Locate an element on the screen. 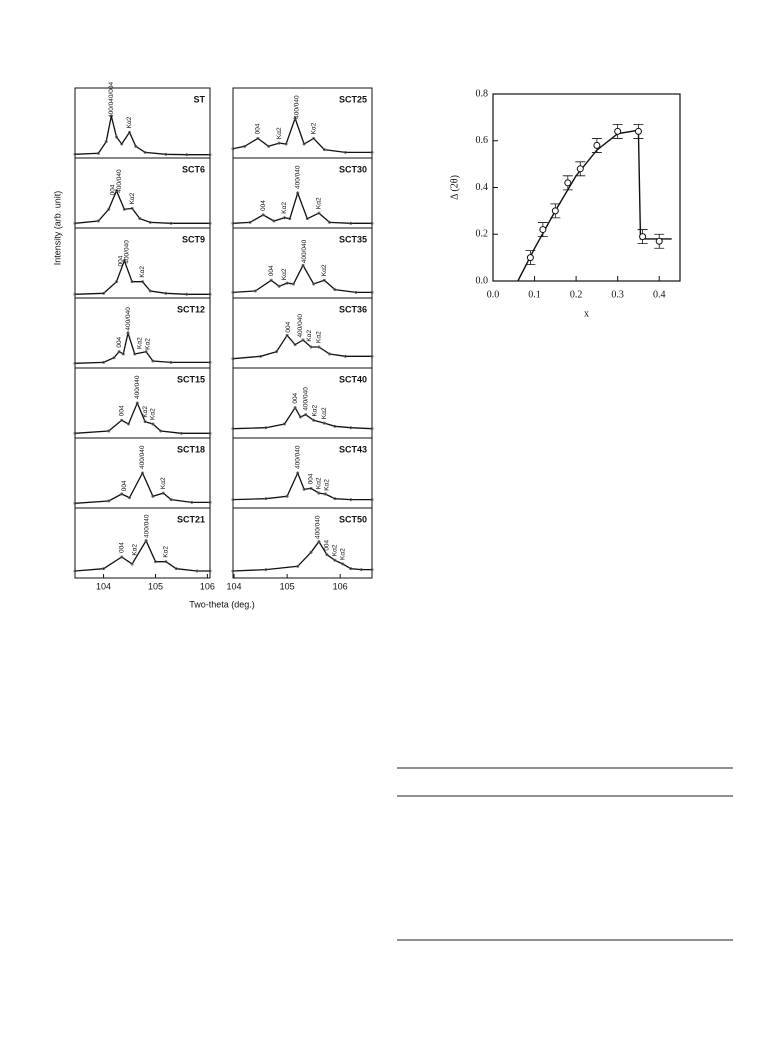  panel-label: SCT50 is located at coordinates (353, 519).